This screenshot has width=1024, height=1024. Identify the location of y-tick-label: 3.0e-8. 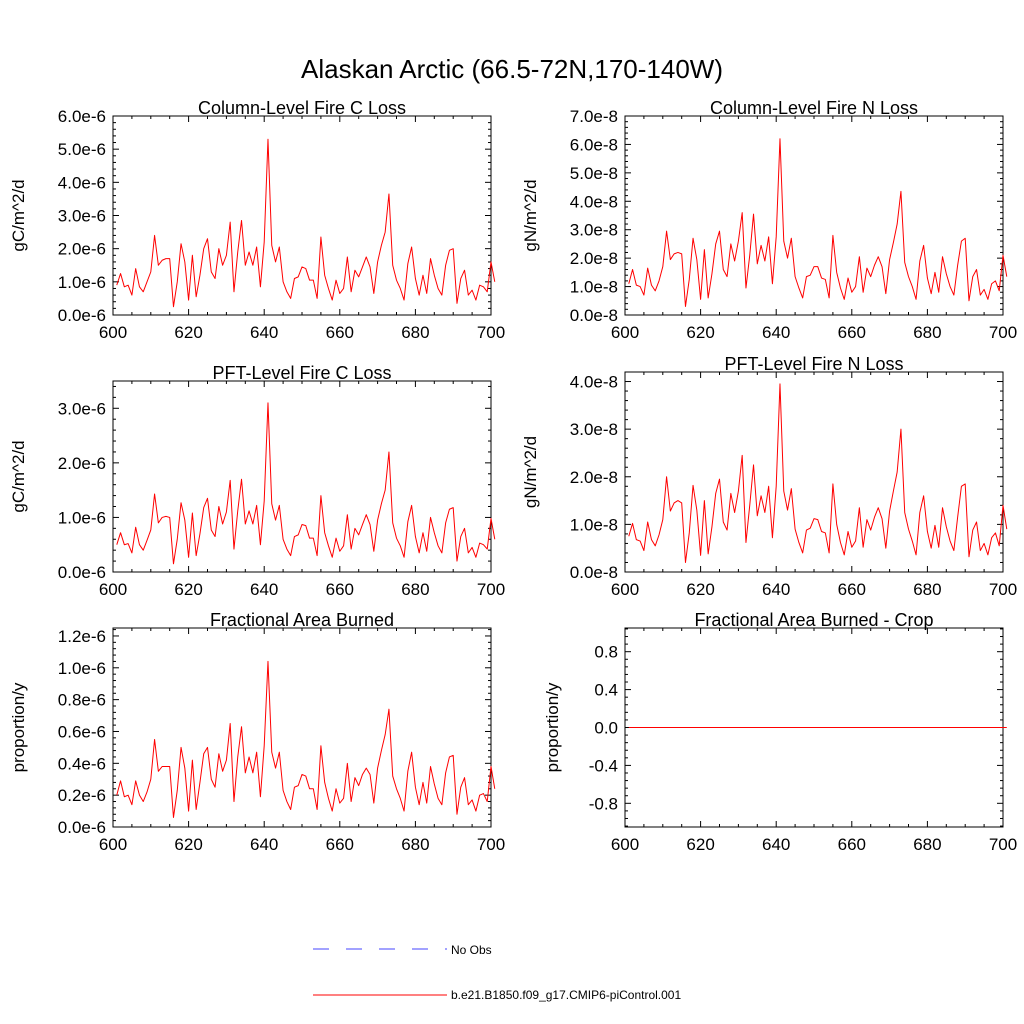
(594, 230).